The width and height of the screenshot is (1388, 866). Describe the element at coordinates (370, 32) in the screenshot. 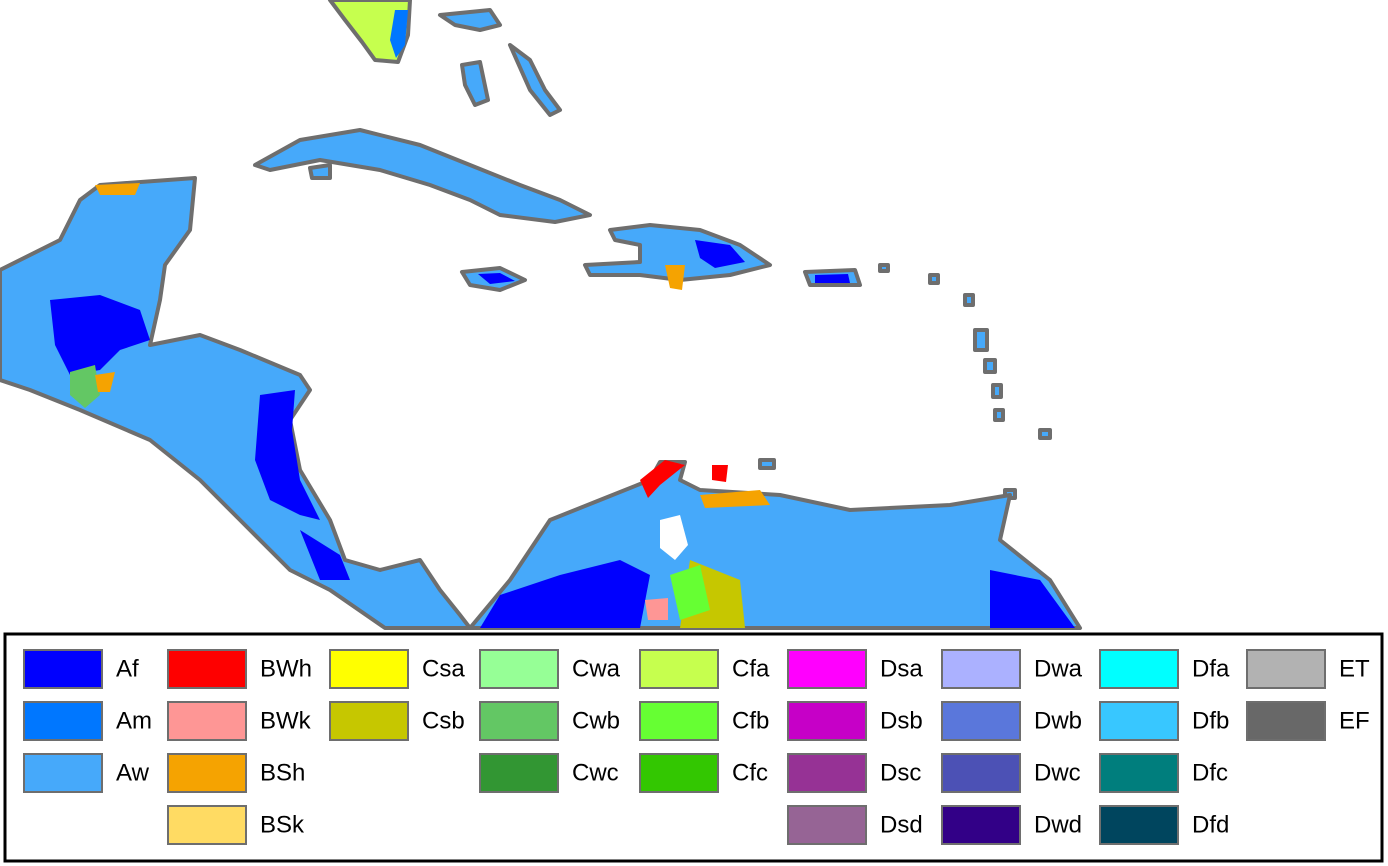

I see `florida` at that location.